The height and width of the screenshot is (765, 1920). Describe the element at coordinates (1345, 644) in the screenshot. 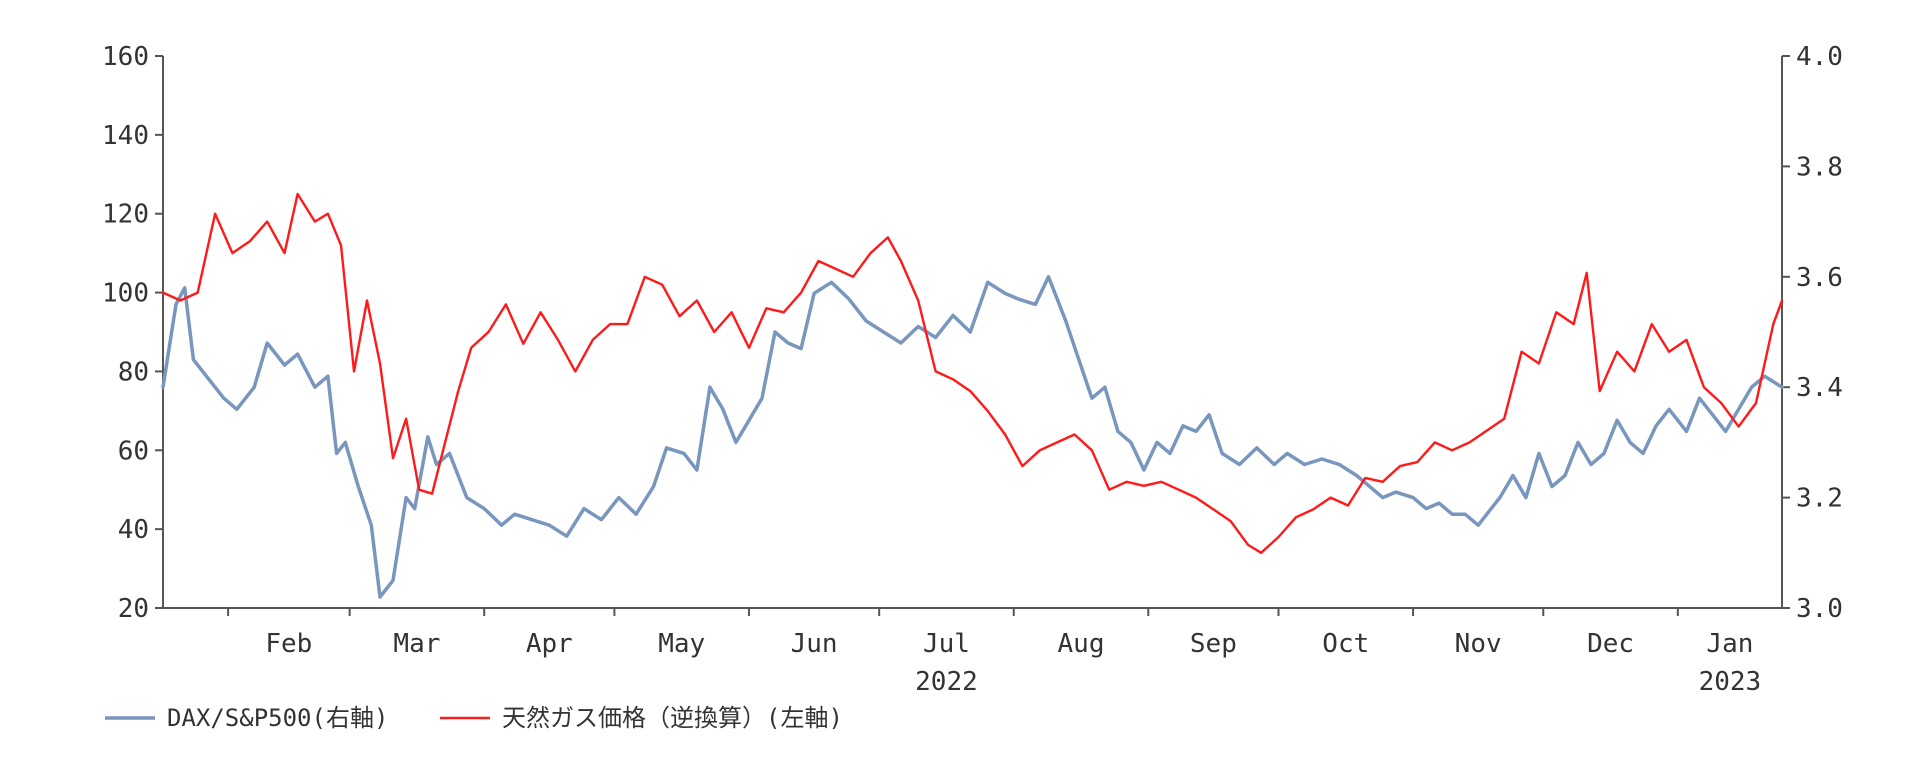

I see `x-tick-label: Oct` at that location.